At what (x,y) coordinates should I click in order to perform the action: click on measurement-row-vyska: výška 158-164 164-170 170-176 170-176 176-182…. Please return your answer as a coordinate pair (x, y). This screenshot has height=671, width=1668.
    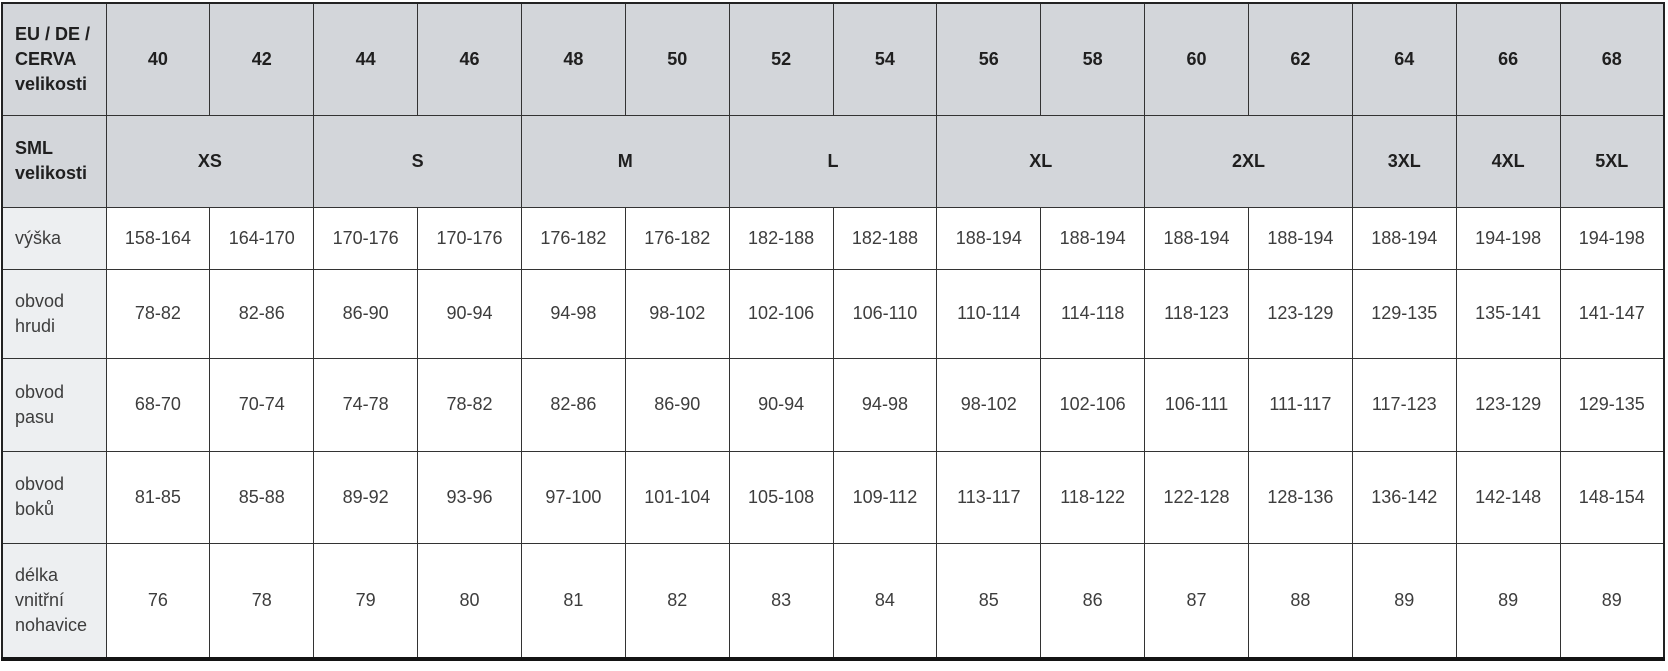
    Looking at the image, I should click on (833, 238).